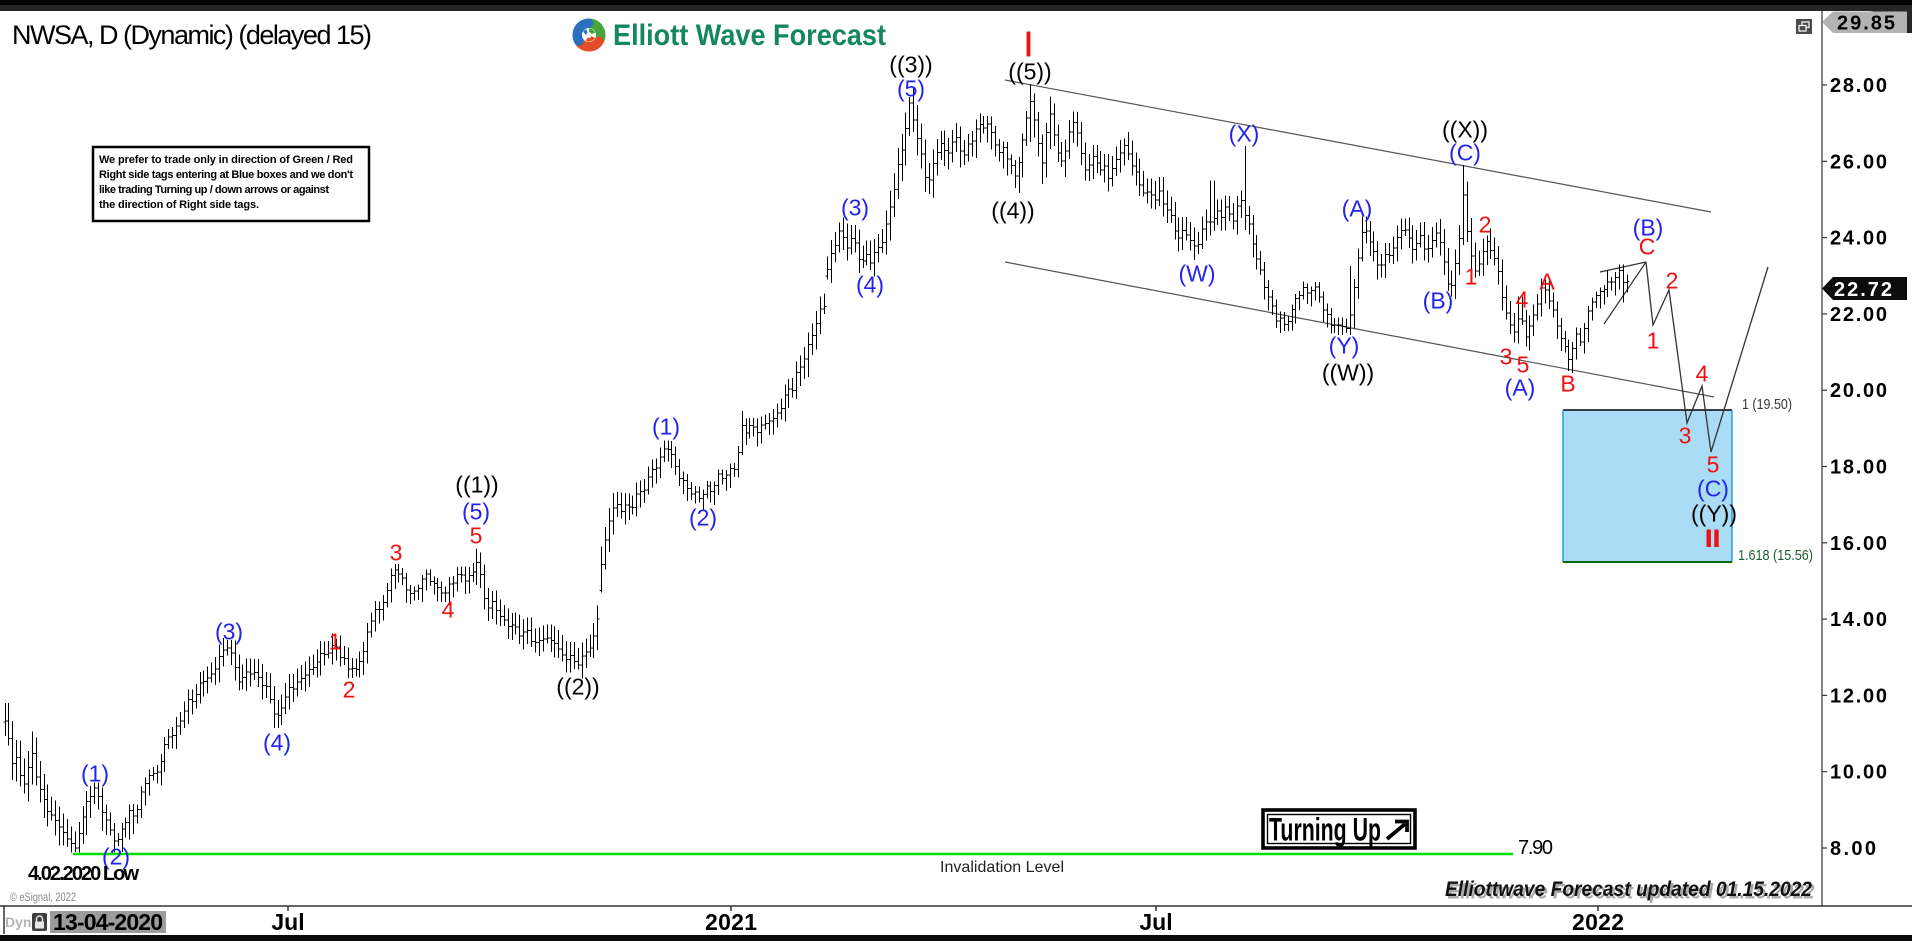  Describe the element at coordinates (1858, 315) in the screenshot. I see `svg-text: 22.00` at that location.